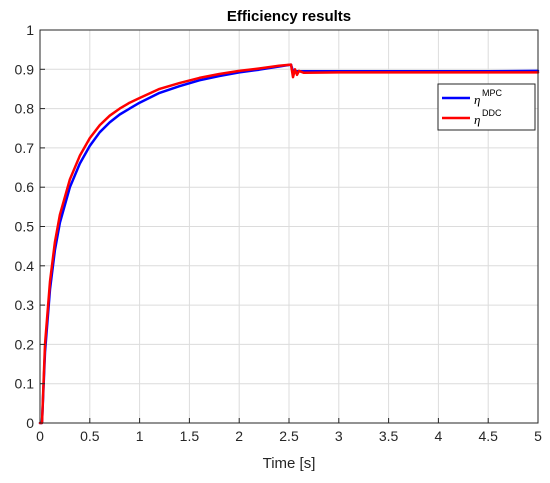 The width and height of the screenshot is (550, 483). What do you see at coordinates (25, 266) in the screenshot?
I see `y-tick-label: 0.4` at bounding box center [25, 266].